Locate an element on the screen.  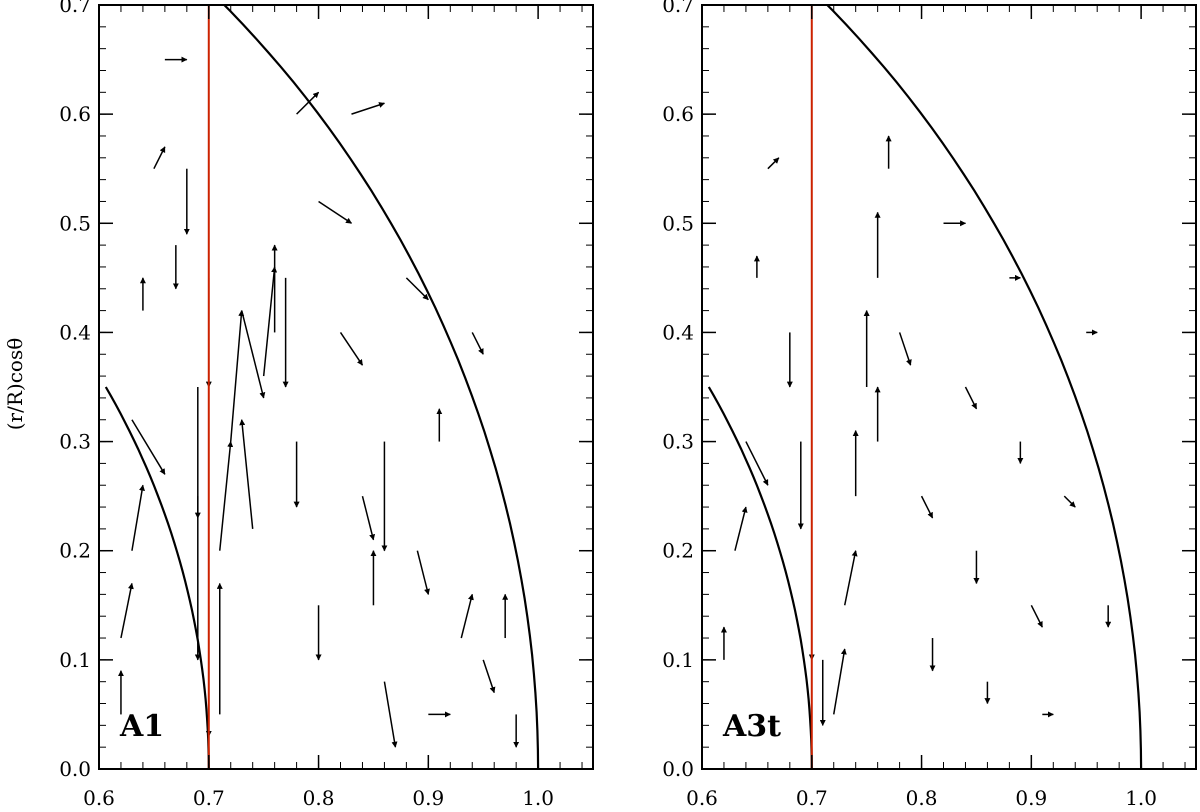
y-axis-label: (r/R)cosθ is located at coordinates (15, 384).